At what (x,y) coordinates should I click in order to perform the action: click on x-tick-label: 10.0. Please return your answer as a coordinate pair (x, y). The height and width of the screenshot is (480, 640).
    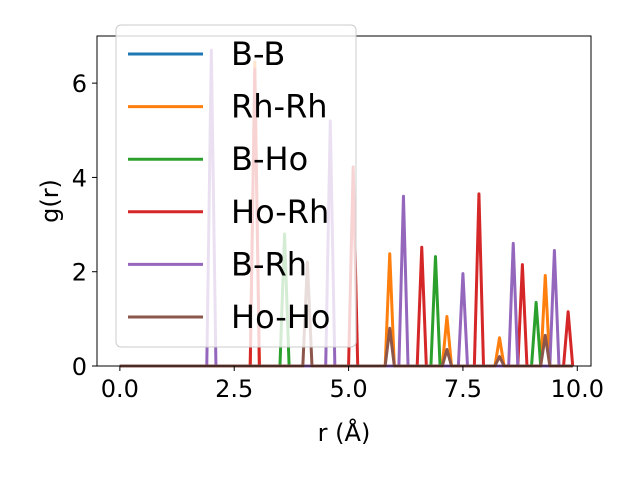
    Looking at the image, I should click on (577, 389).